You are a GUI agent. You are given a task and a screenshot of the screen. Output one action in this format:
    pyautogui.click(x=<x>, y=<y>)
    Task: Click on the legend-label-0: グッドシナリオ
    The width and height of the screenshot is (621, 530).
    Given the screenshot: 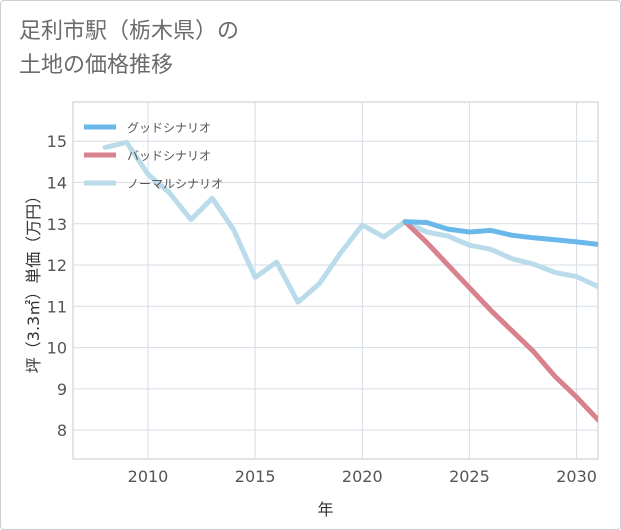 What is the action you would take?
    pyautogui.click(x=169, y=128)
    